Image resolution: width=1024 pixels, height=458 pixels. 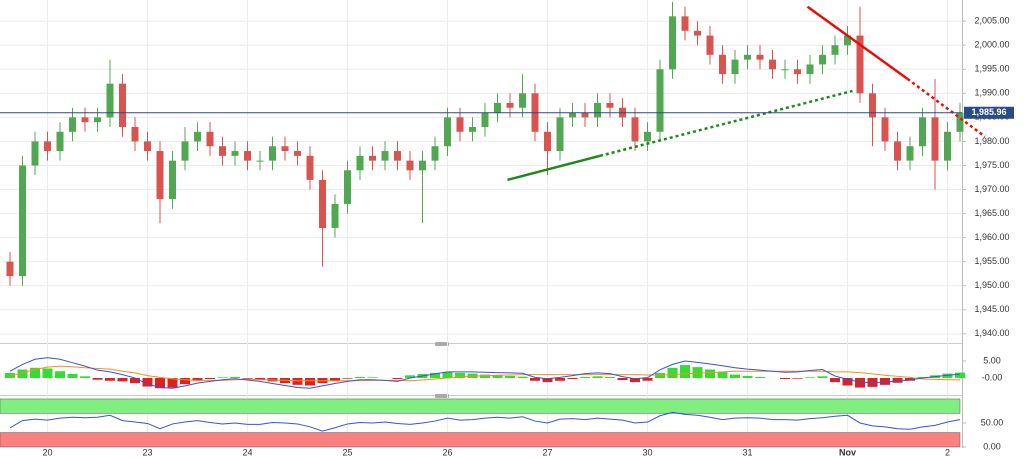 I want to click on y-tick-label: 0.00, so click(x=992, y=446).